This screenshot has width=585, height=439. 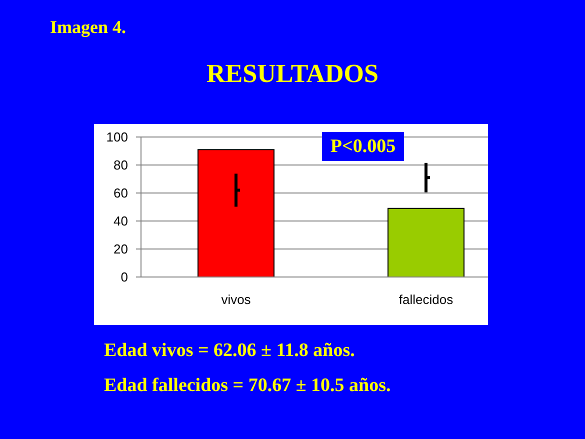 What do you see at coordinates (236, 300) in the screenshot?
I see `x-tick-label: vivos` at bounding box center [236, 300].